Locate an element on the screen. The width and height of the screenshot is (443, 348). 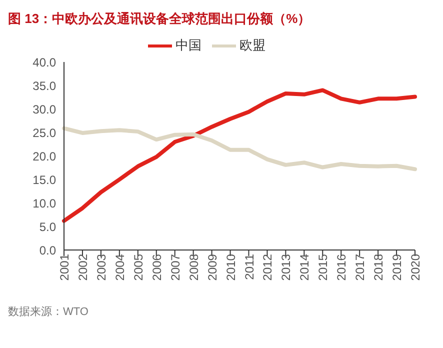
y-tick-label: 5.0 is located at coordinates (47, 227).